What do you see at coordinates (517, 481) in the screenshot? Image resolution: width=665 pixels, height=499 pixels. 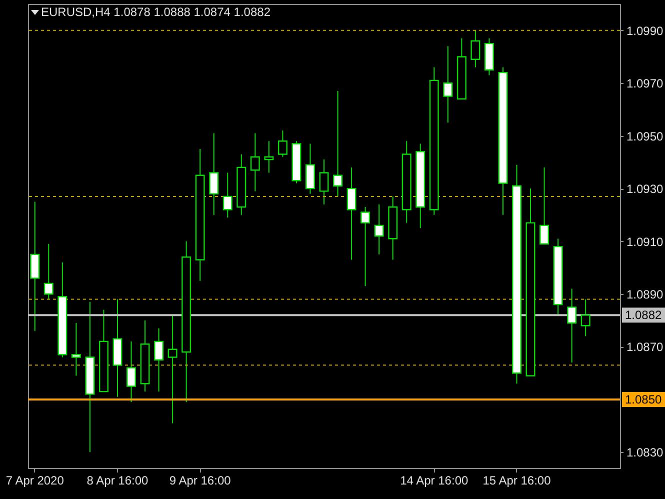 I see `x-tick-label: 15 Apr 16:00` at bounding box center [517, 481].